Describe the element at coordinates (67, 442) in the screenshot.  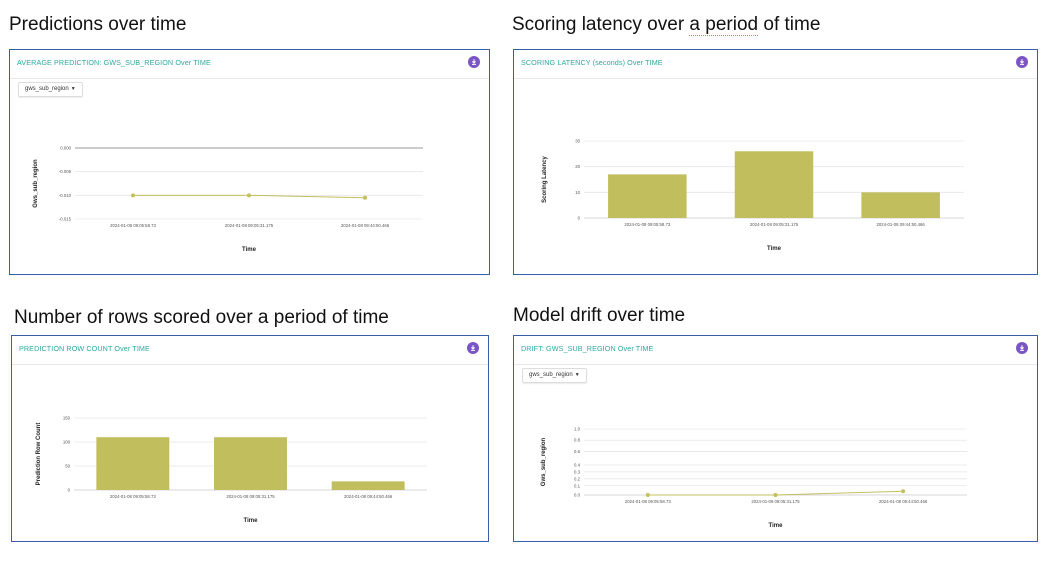
I see `y-tick-label: 100` at that location.